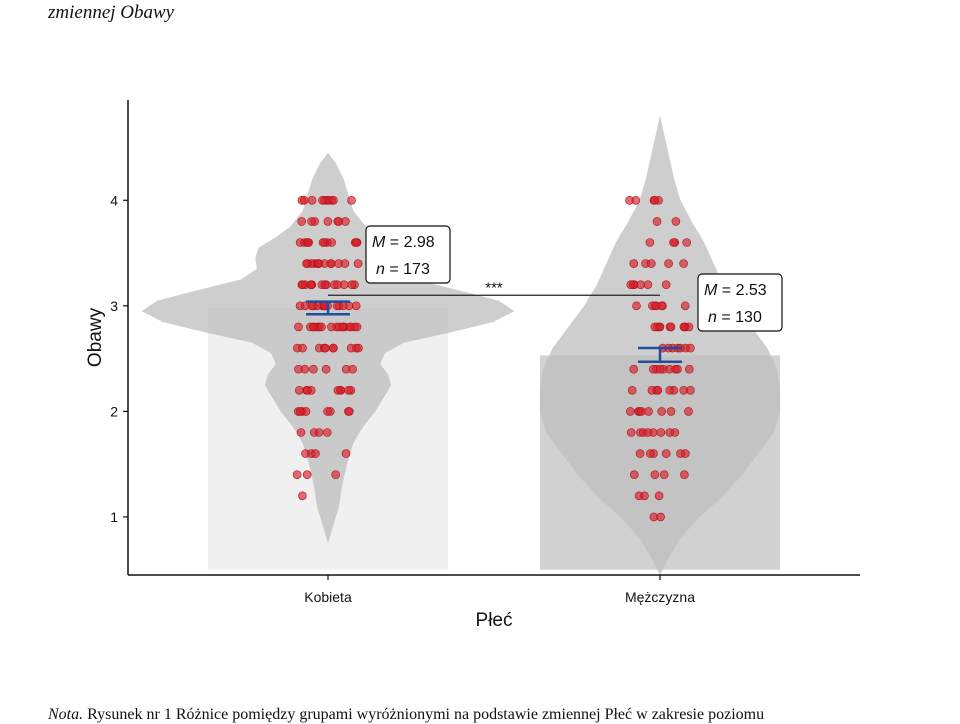  Describe the element at coordinates (409, 242) in the screenshot. I see `mean-value: = 2.98` at that location.